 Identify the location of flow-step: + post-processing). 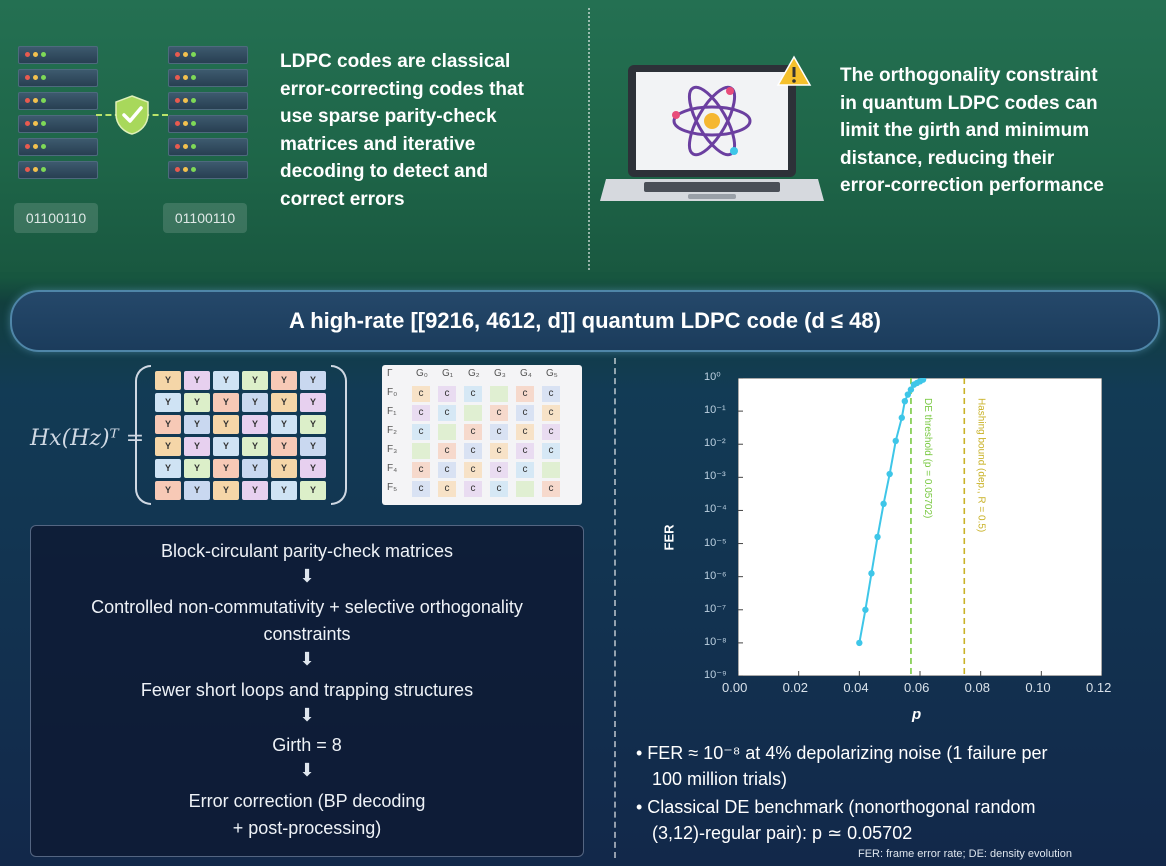
(307, 828).